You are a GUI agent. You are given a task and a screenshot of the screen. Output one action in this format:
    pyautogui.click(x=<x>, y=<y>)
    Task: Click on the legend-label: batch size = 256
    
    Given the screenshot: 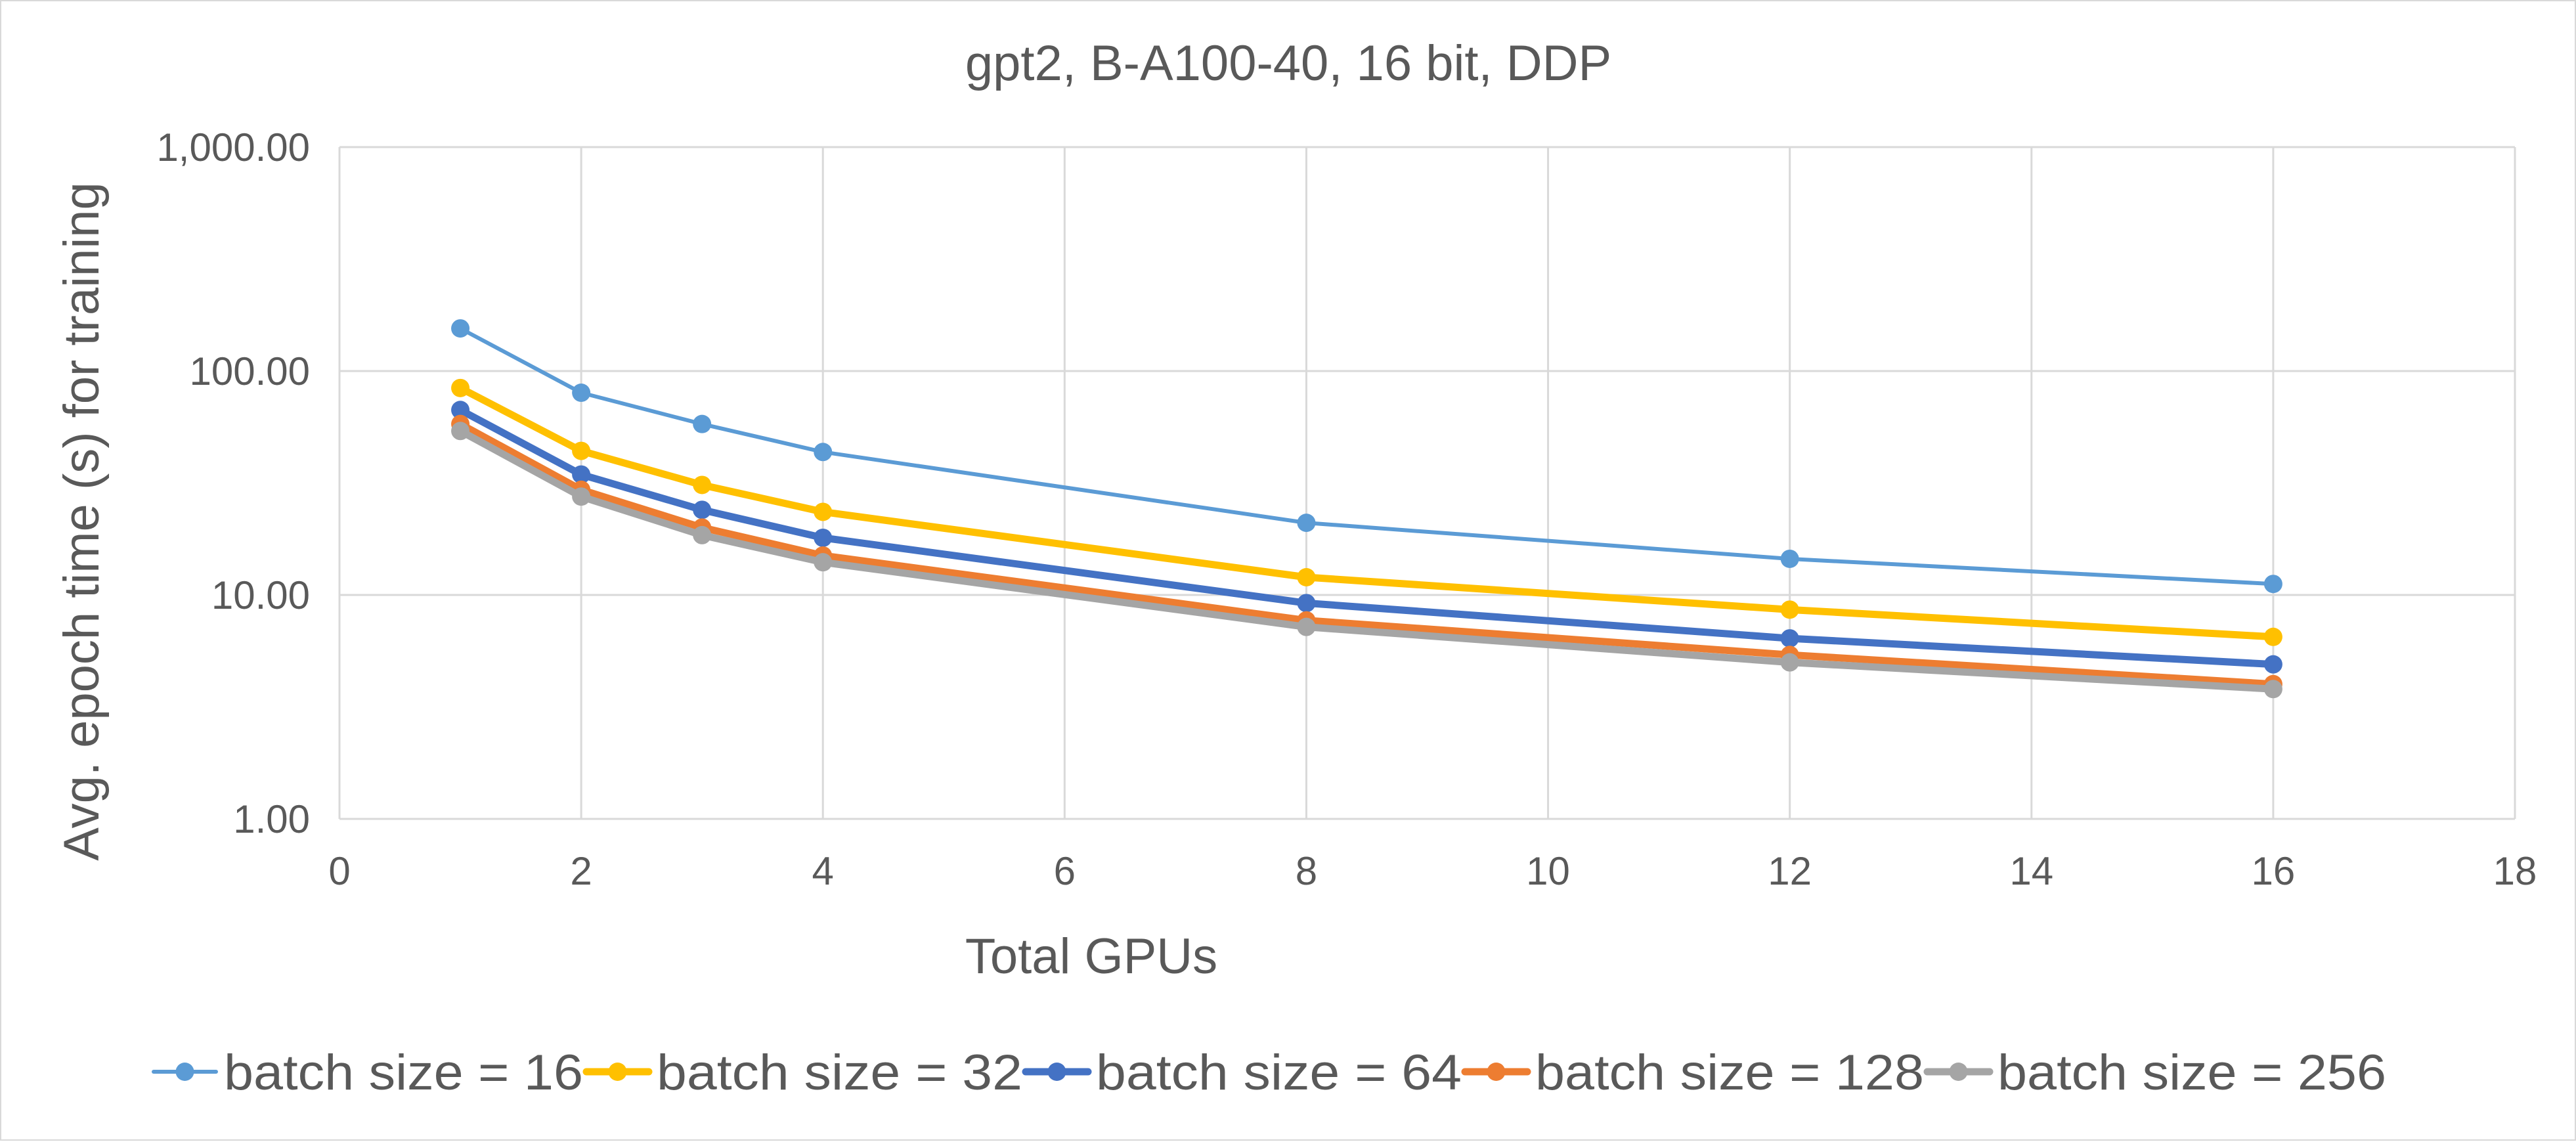 What is the action you would take?
    pyautogui.click(x=2191, y=1073)
    